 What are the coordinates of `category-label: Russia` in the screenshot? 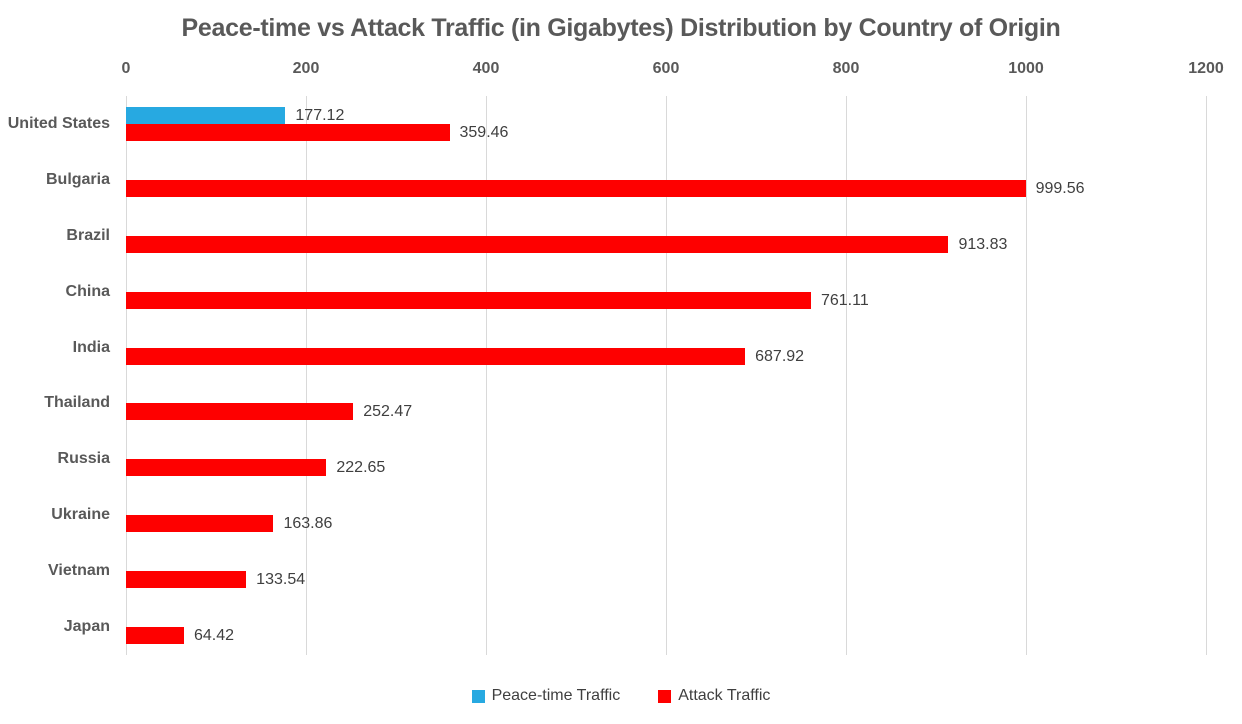 It's located at (83, 459).